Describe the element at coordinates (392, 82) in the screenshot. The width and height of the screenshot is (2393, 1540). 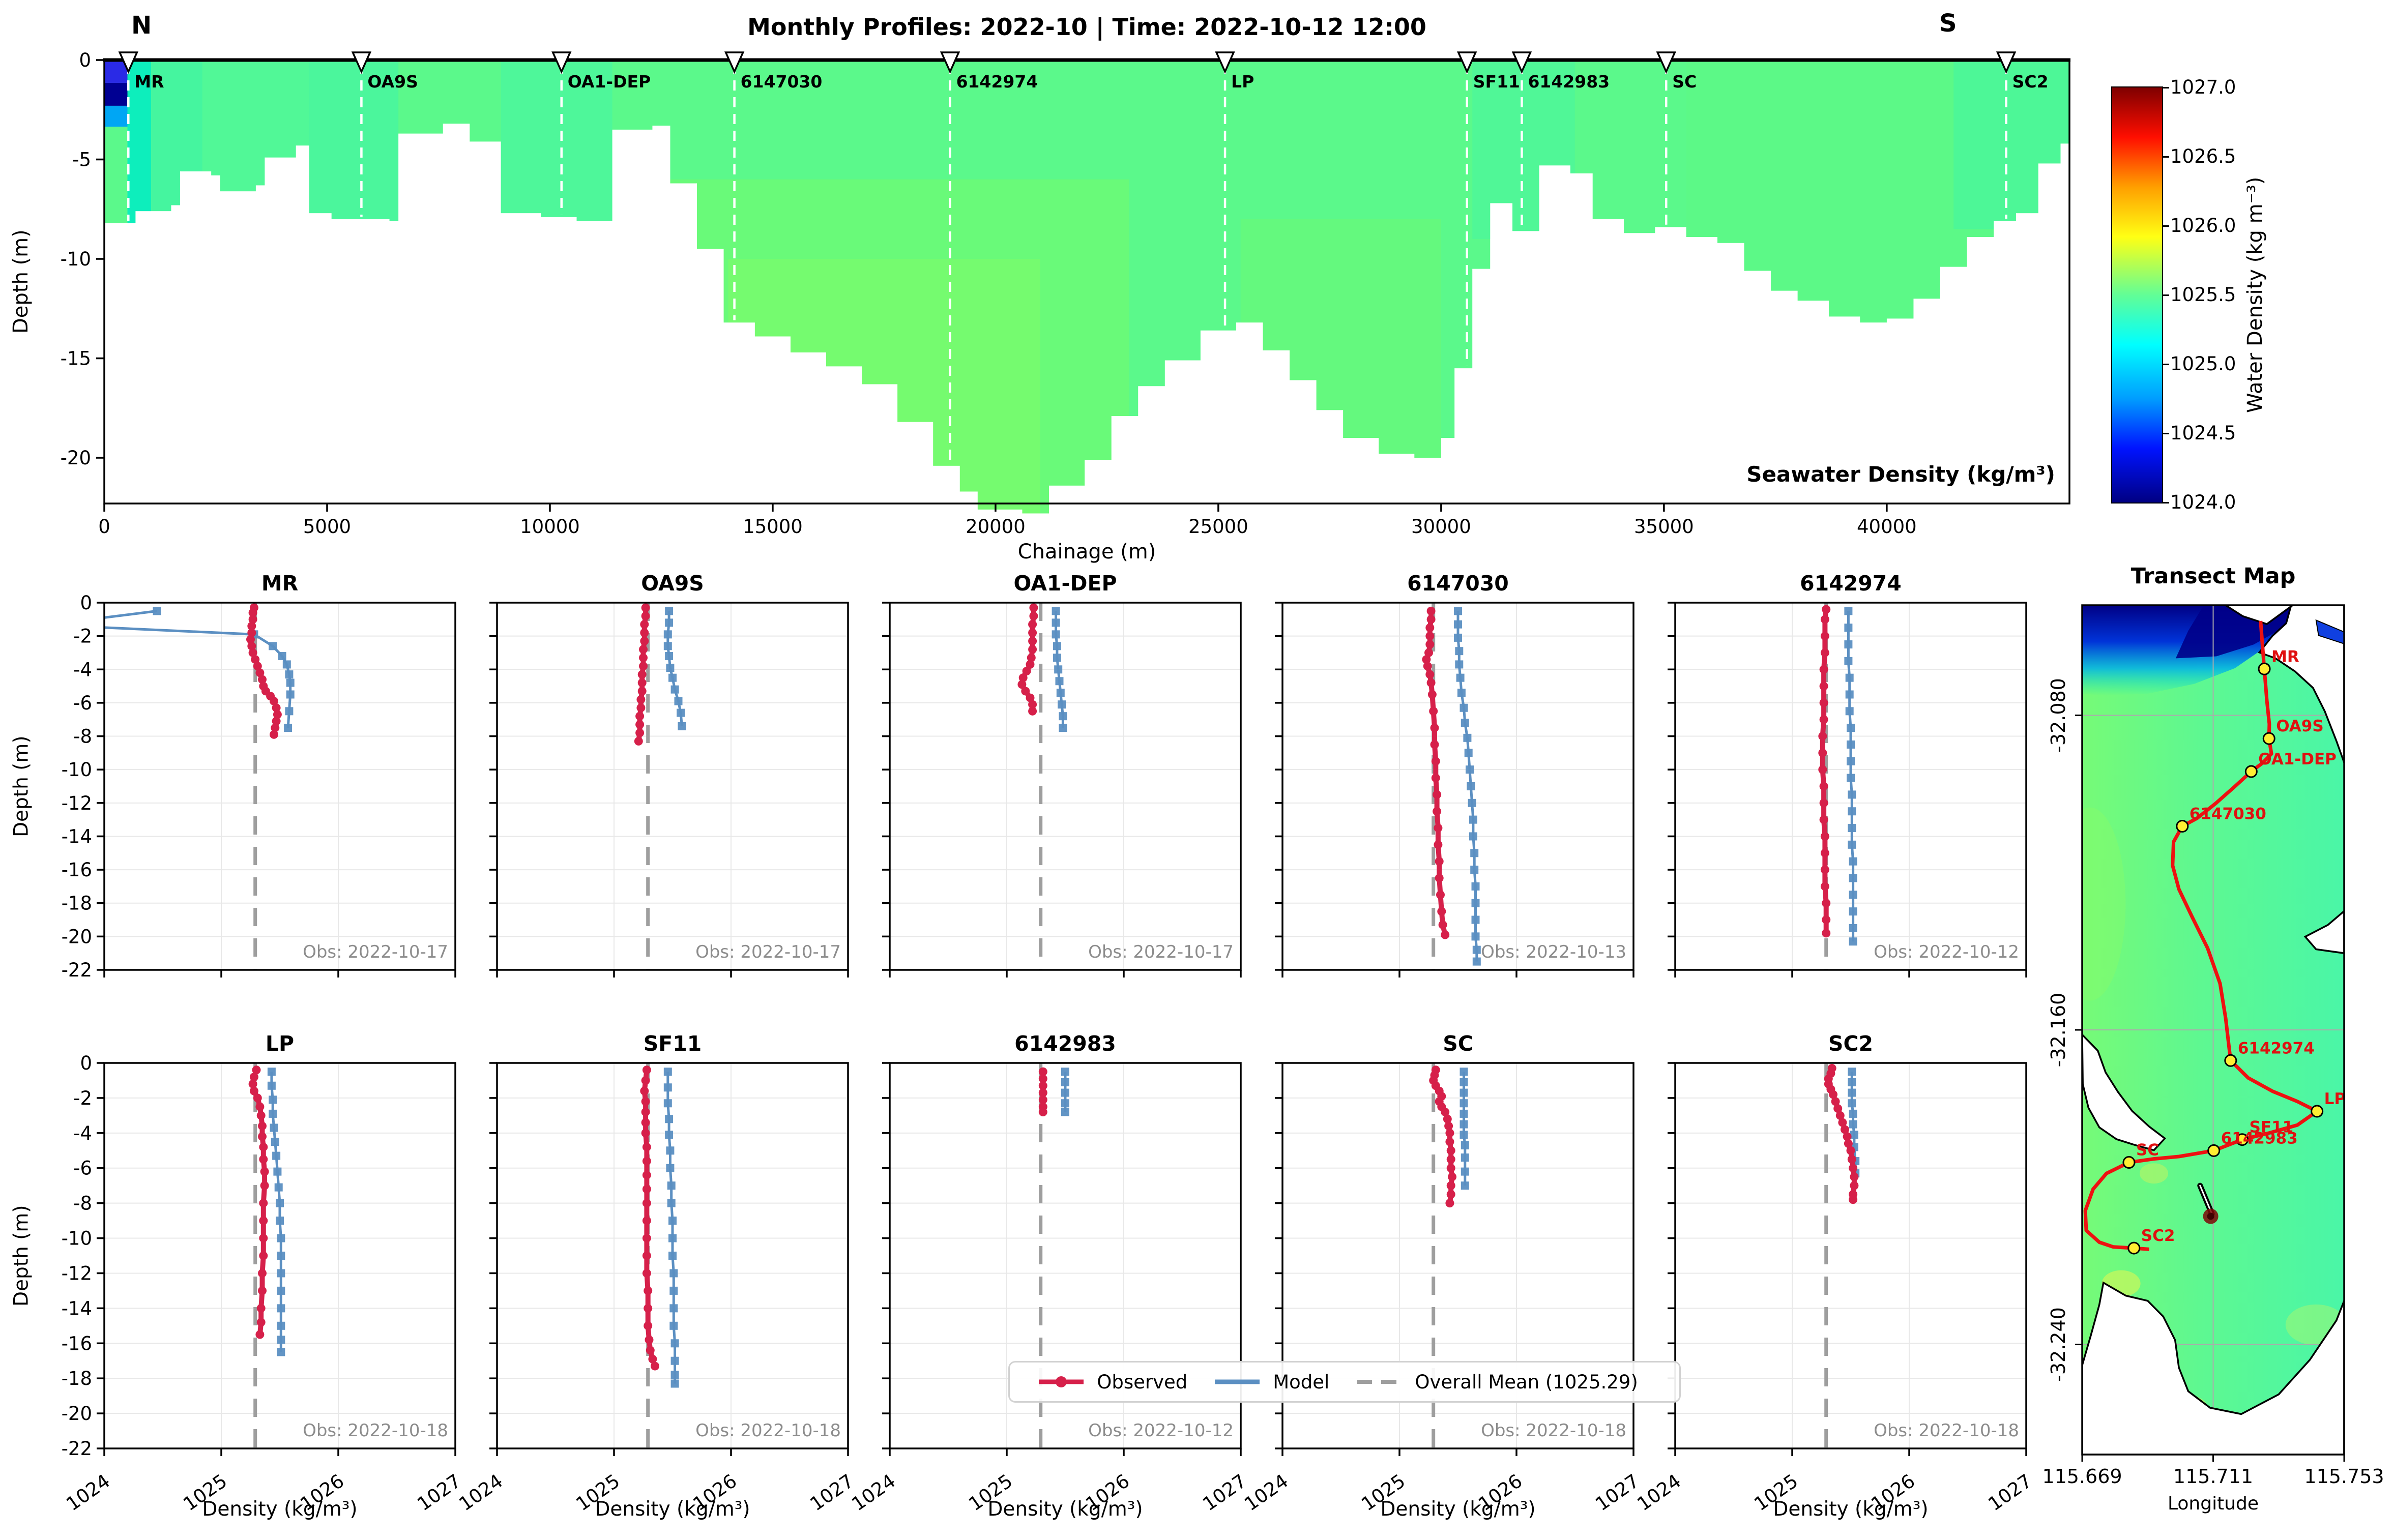
I see `station-label: OA9S` at that location.